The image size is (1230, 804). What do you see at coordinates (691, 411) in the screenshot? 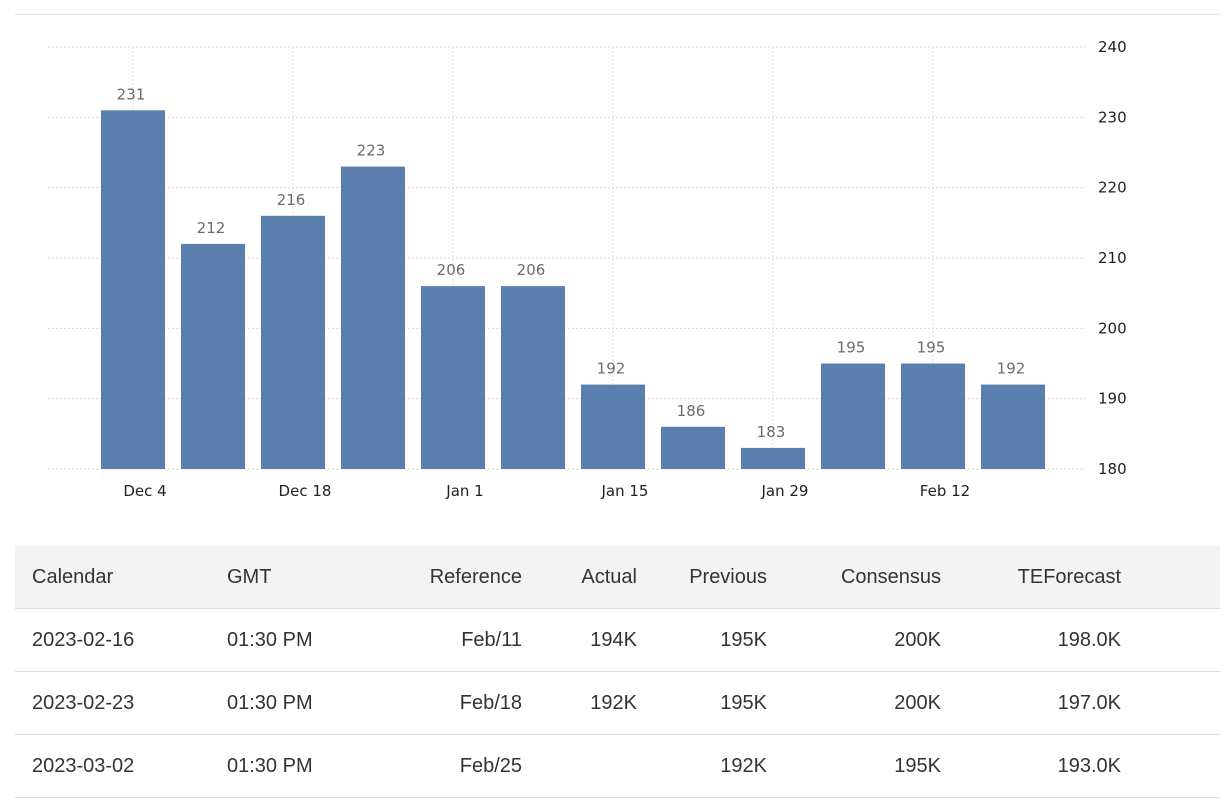
I see `bar-value-label: 186` at bounding box center [691, 411].